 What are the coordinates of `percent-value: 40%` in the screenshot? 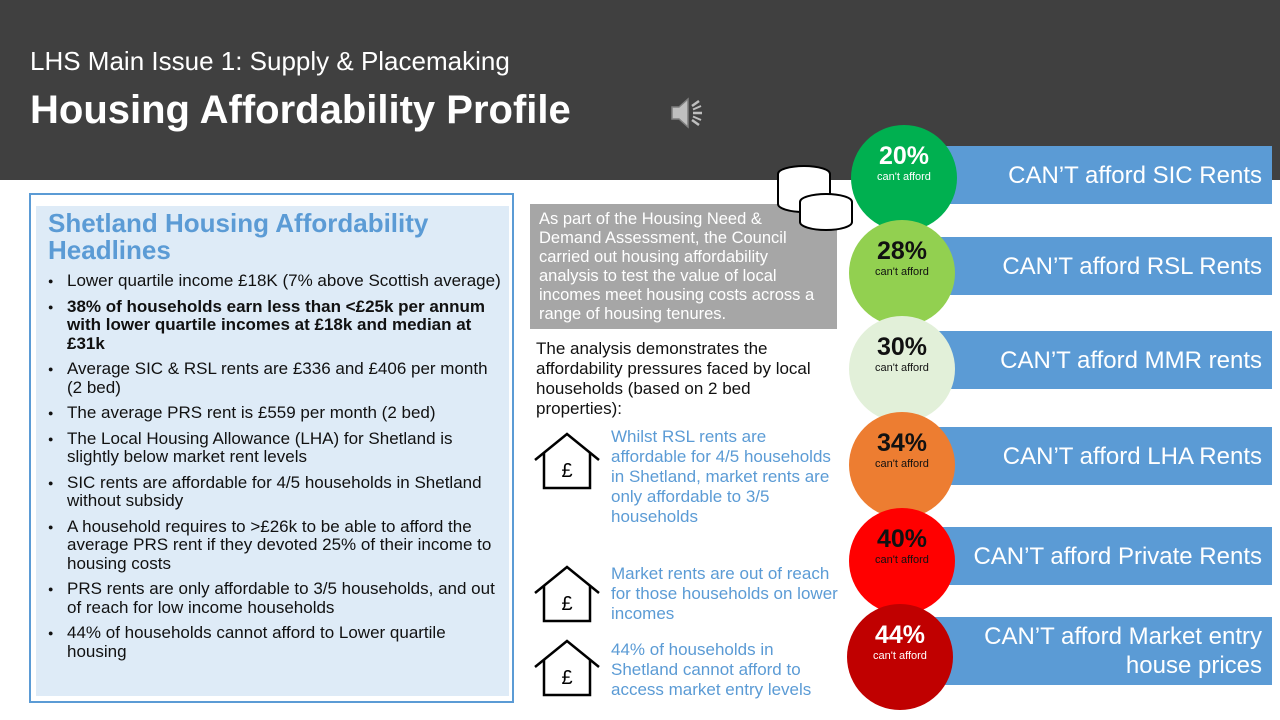 It's located at (902, 539).